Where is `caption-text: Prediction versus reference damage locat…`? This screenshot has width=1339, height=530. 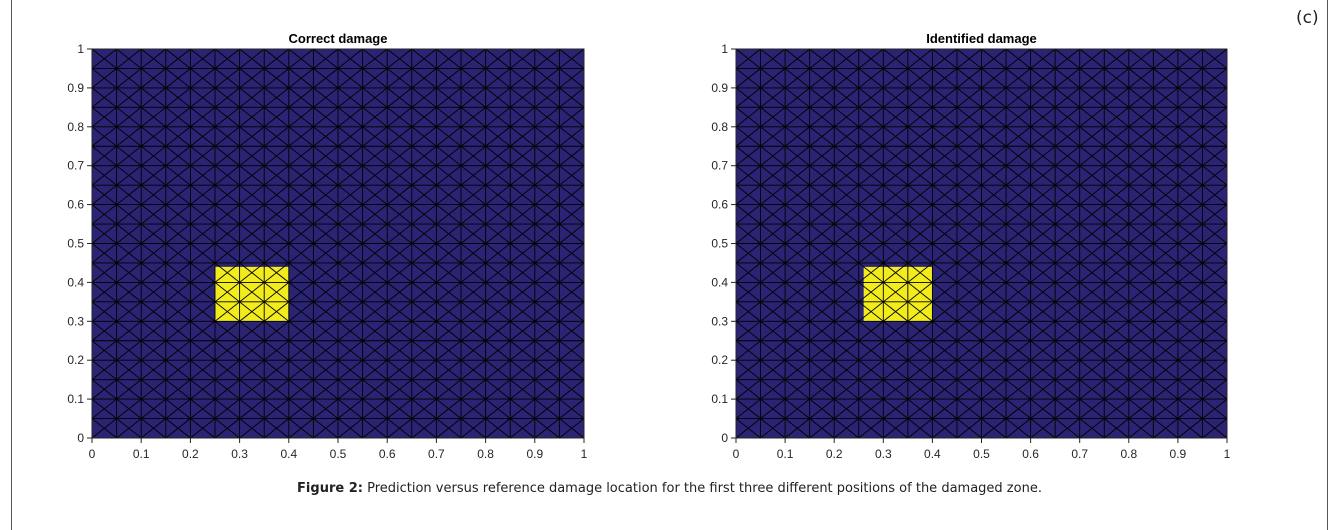
caption-text: Prediction versus reference damage locat… is located at coordinates (704, 488).